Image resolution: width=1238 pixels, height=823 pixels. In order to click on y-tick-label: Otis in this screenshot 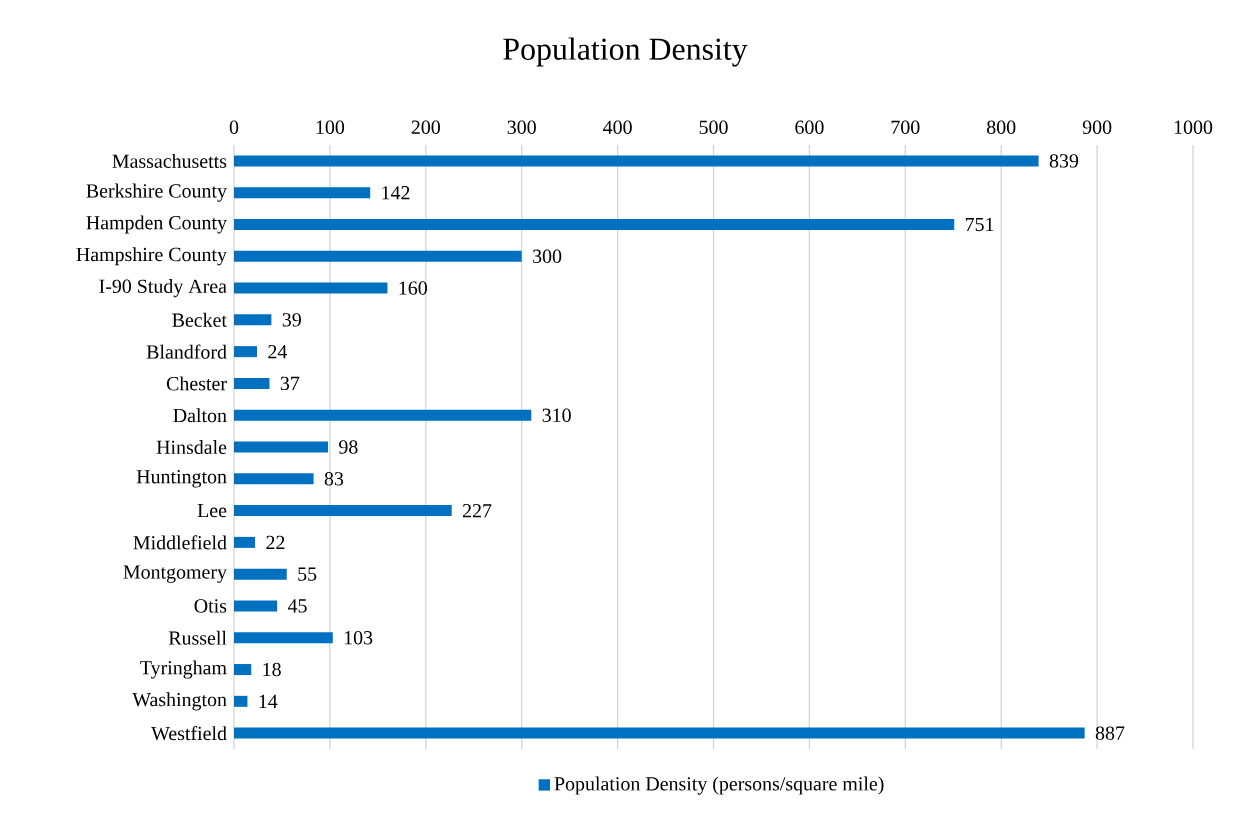, I will do `click(210, 606)`.